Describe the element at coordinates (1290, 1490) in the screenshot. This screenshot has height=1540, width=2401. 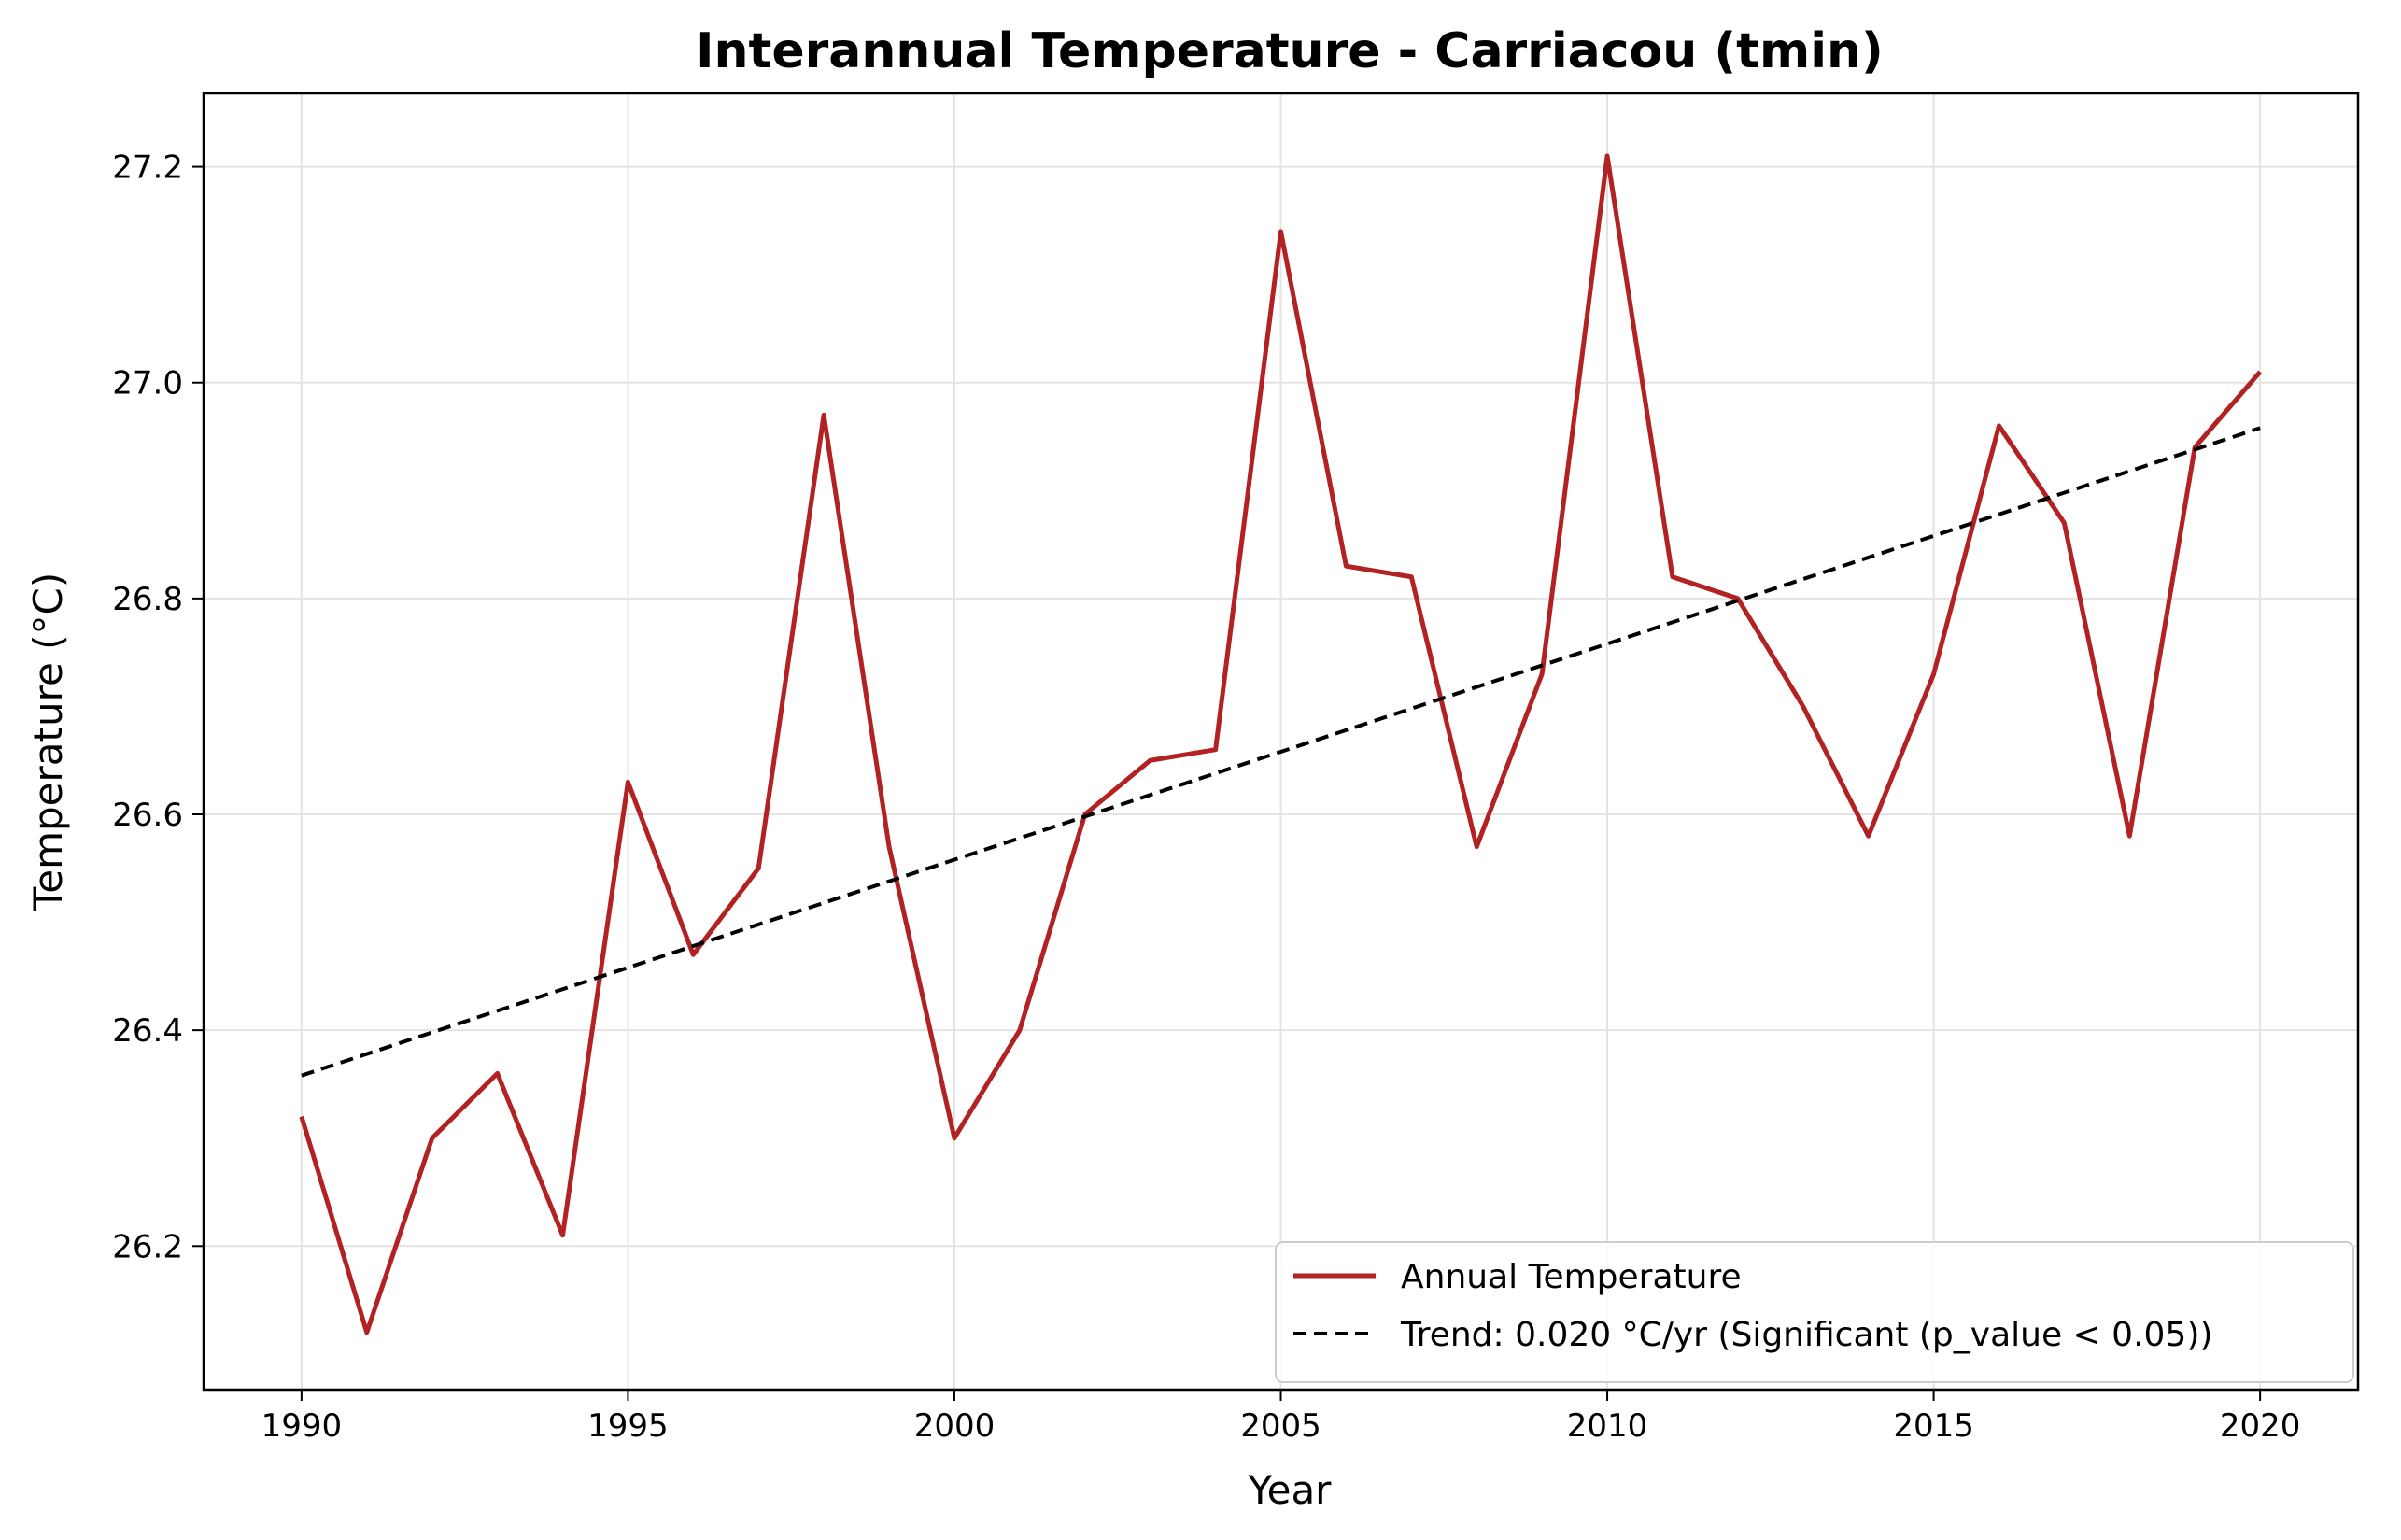
I see `x-axis-label: Year` at that location.